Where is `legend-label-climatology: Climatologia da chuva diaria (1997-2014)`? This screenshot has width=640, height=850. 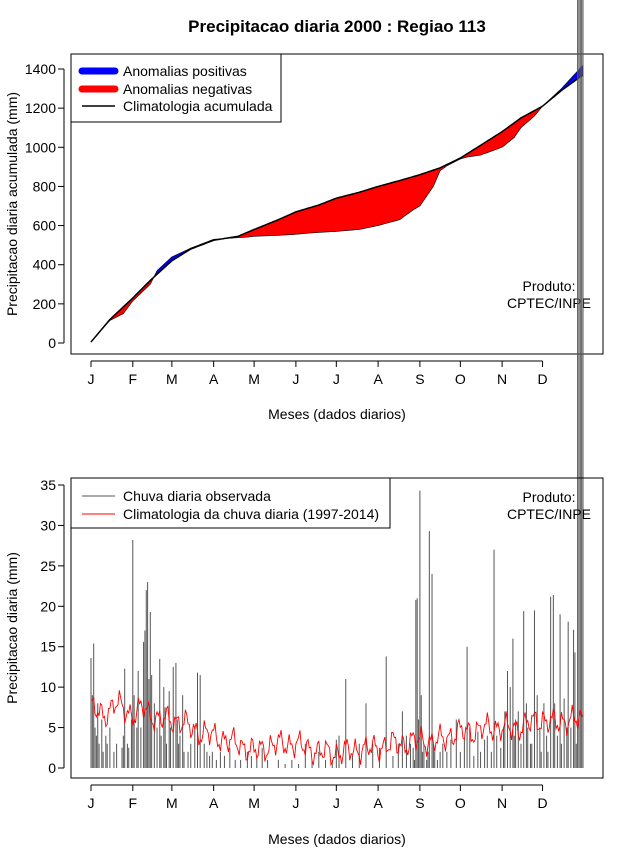
legend-label-climatology: Climatologia da chuva diaria (1997-2014) is located at coordinates (251, 514).